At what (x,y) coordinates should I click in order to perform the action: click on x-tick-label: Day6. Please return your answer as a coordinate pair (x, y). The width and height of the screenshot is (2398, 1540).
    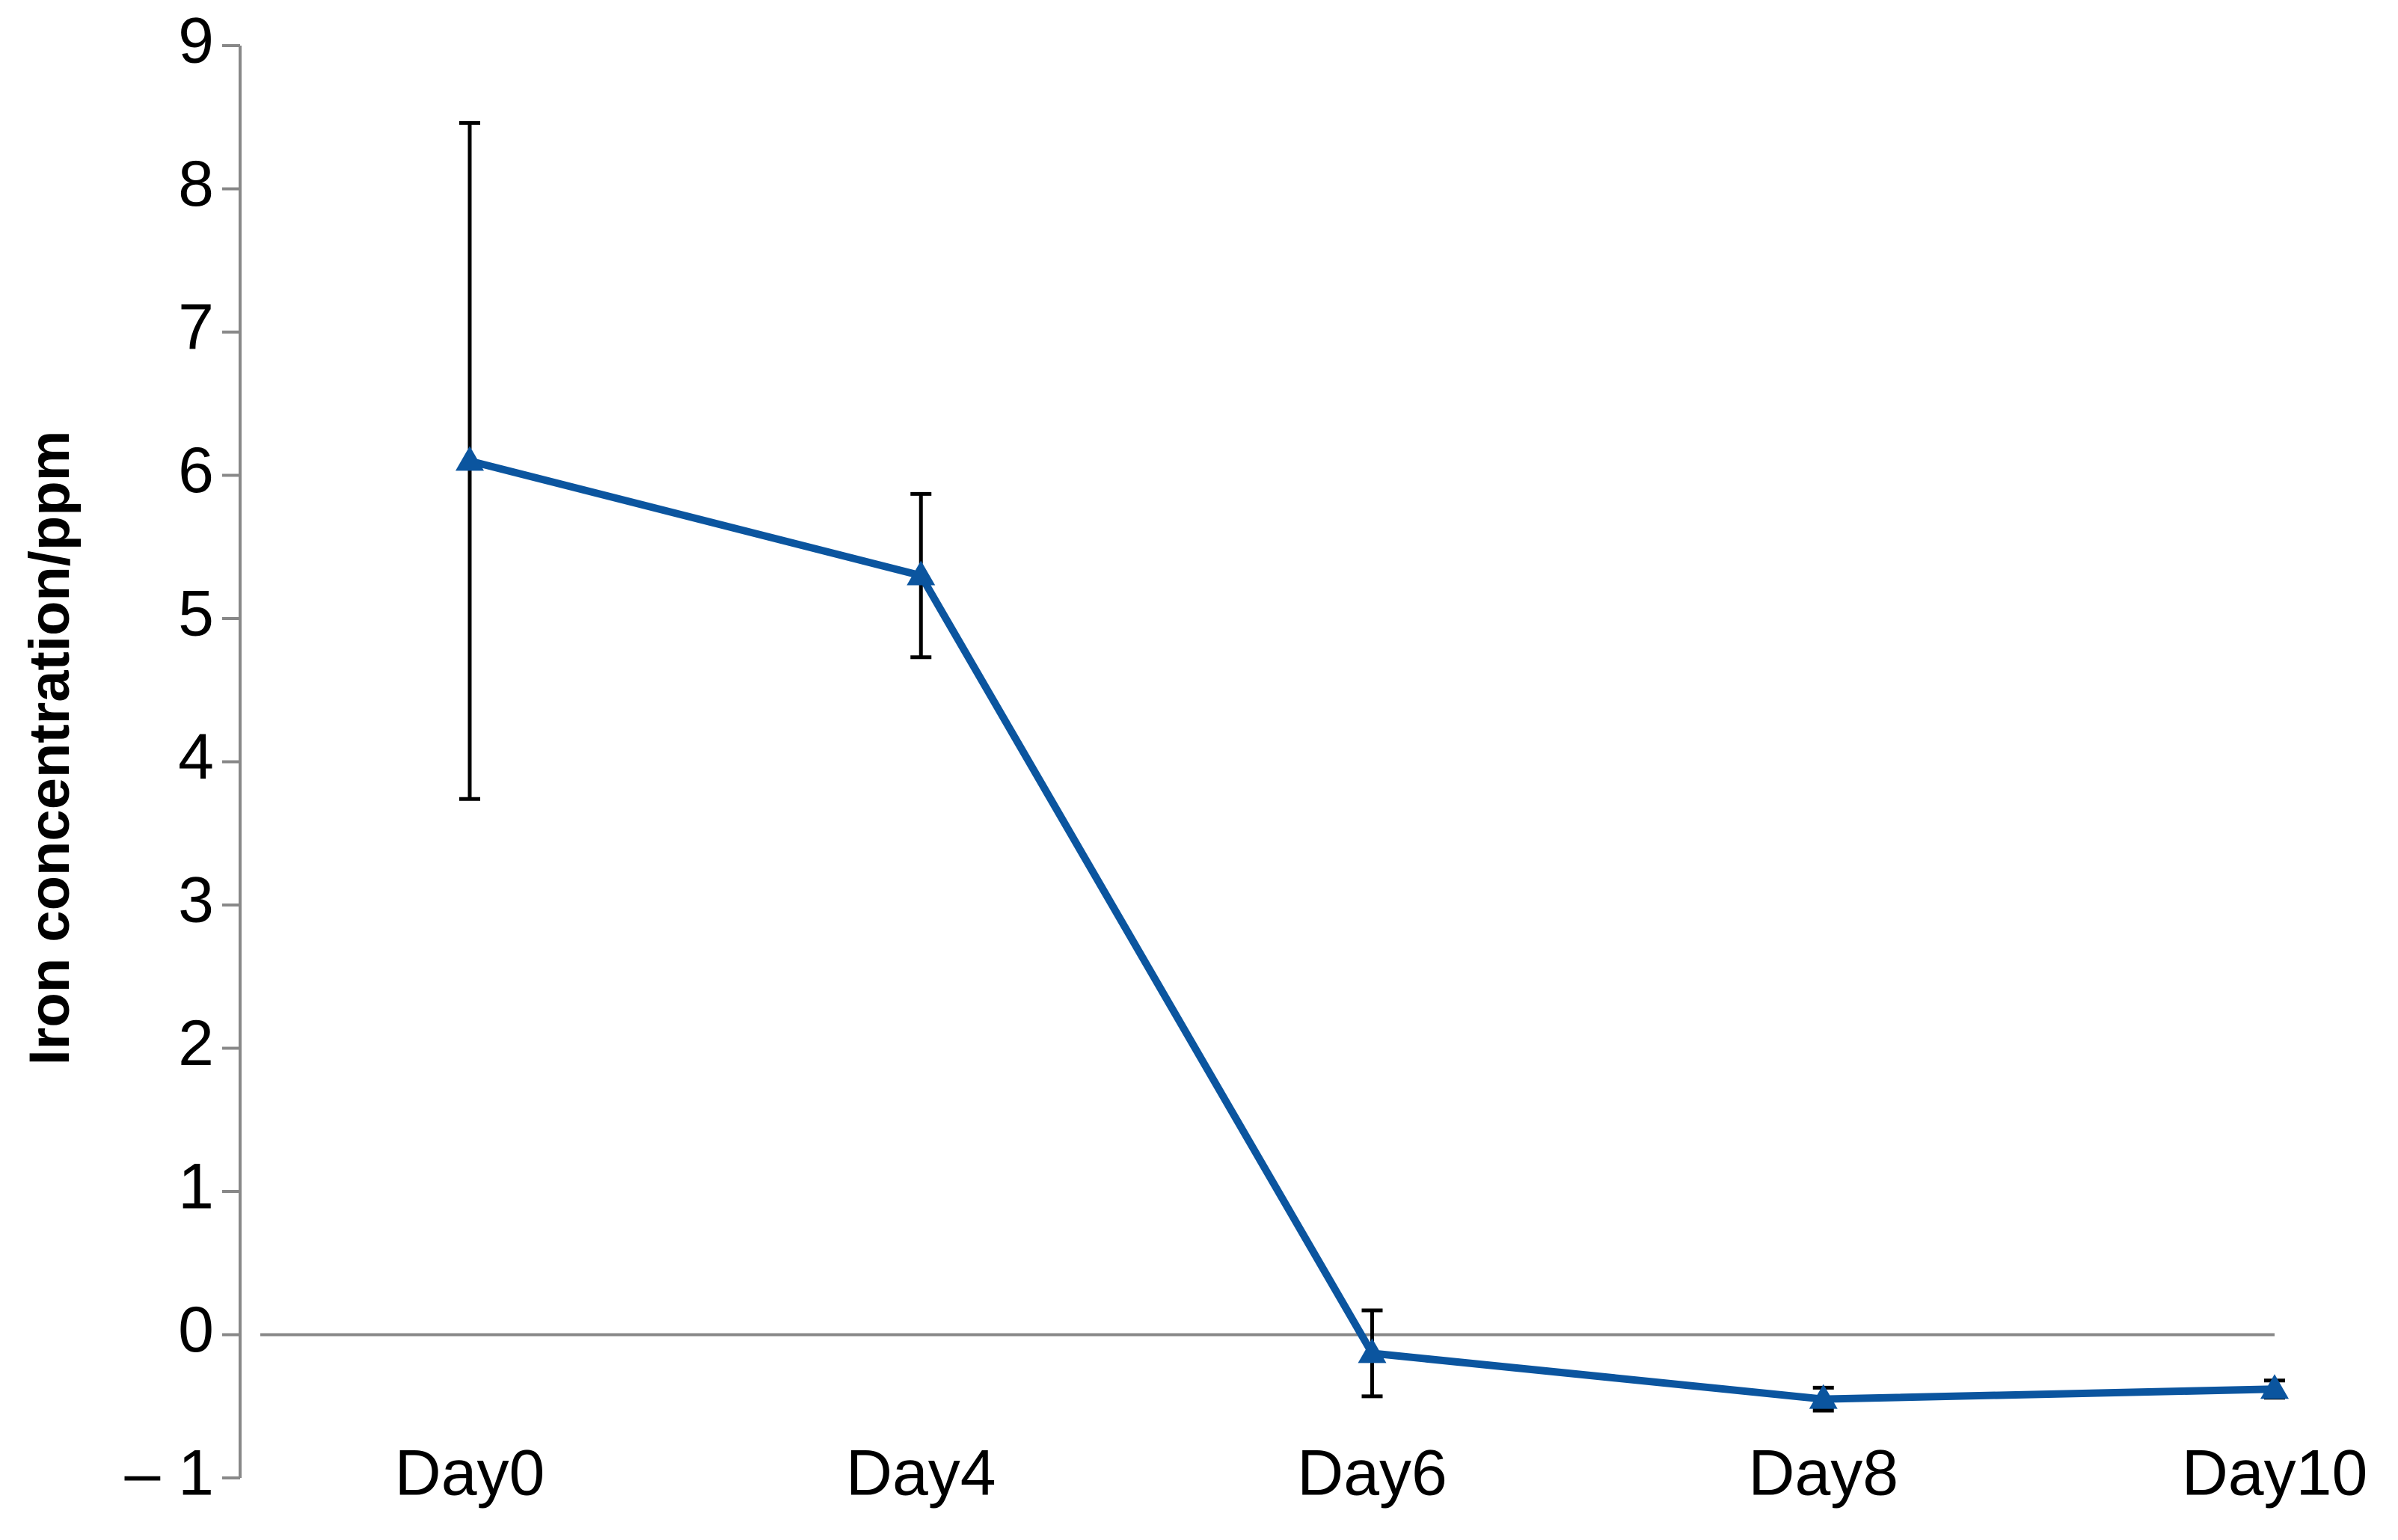
    Looking at the image, I should click on (1372, 1473).